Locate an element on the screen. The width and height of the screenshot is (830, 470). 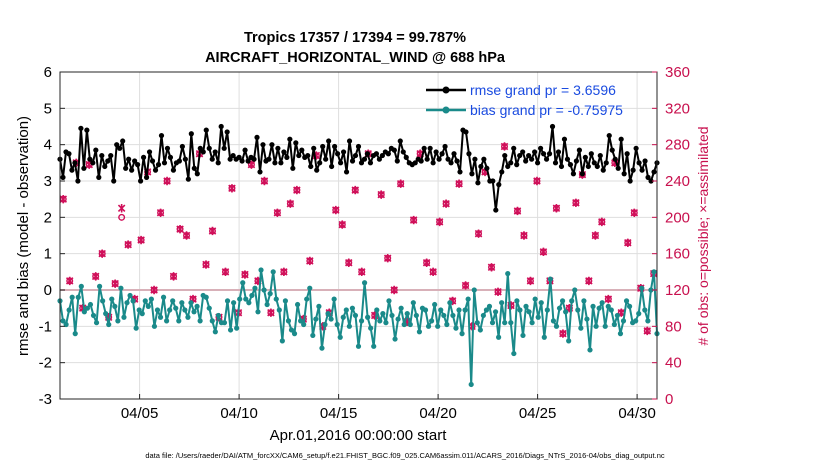
y-axis-left-label: rmse and bias (model - observation) is located at coordinates (23, 236).